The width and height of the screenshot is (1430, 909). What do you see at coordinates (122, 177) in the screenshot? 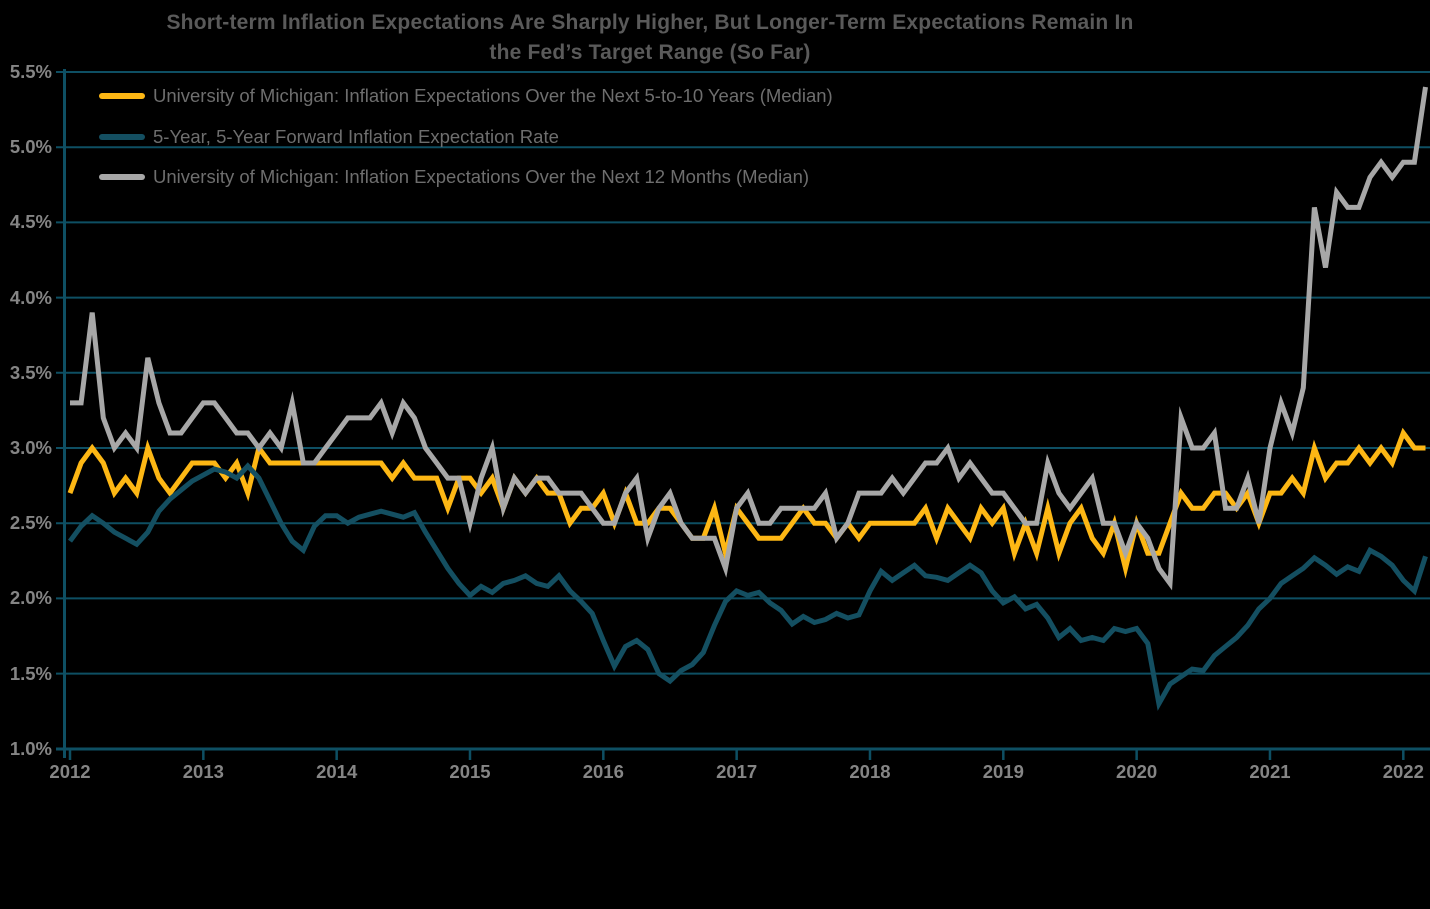
I see `legend-swatch-umich-12mo-icon` at bounding box center [122, 177].